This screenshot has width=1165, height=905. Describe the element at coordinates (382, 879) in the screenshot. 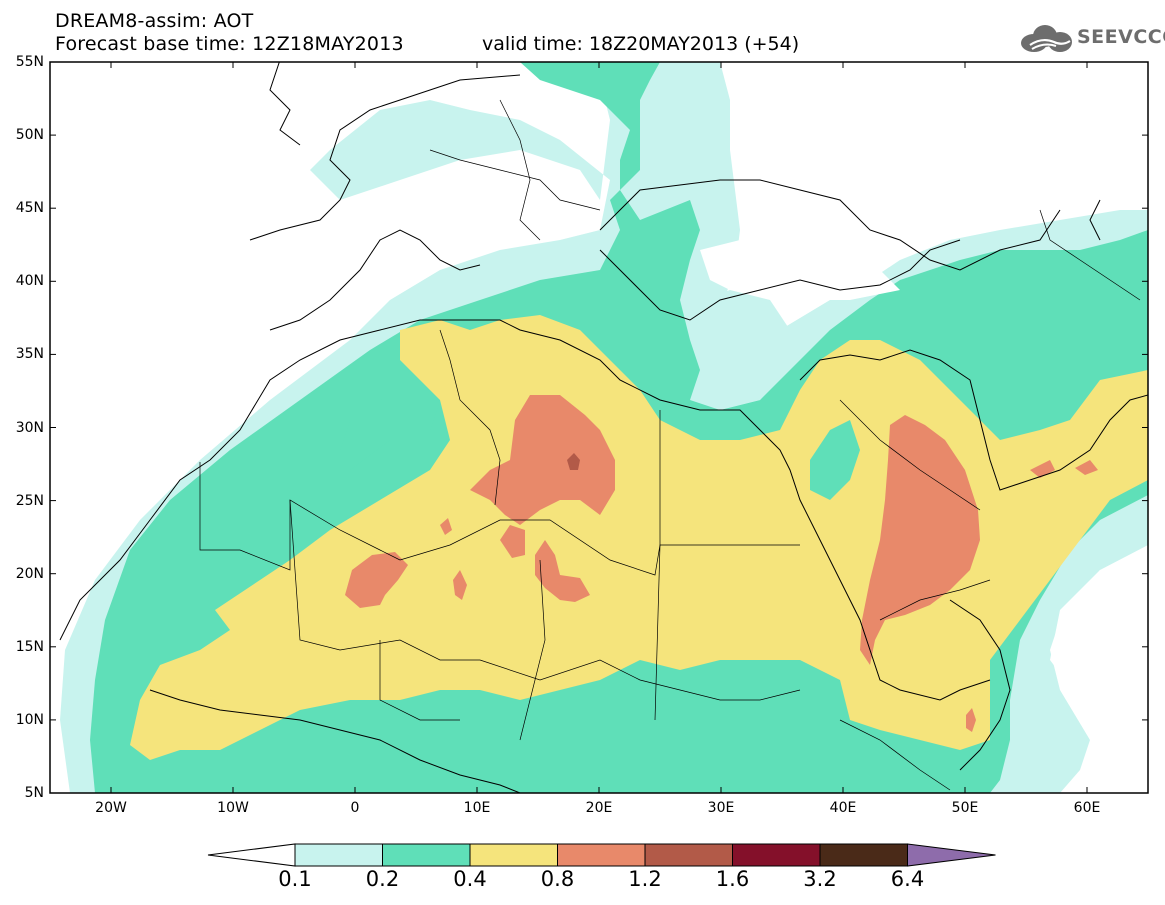

I see `colorbar-label: 0.2` at that location.